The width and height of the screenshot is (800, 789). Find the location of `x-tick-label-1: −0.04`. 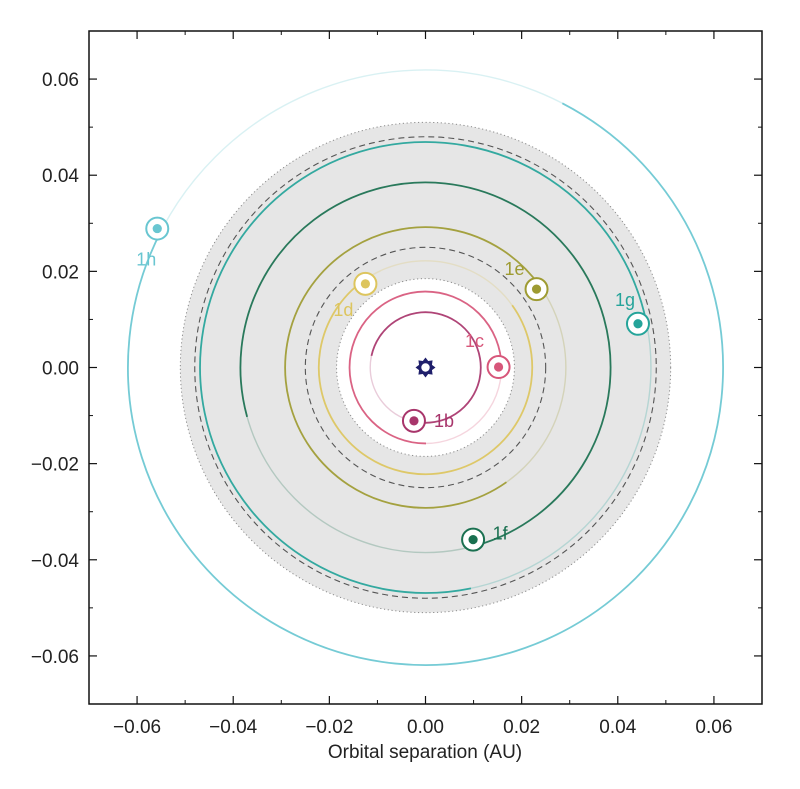

x-tick-label-1: −0.04 is located at coordinates (233, 727).